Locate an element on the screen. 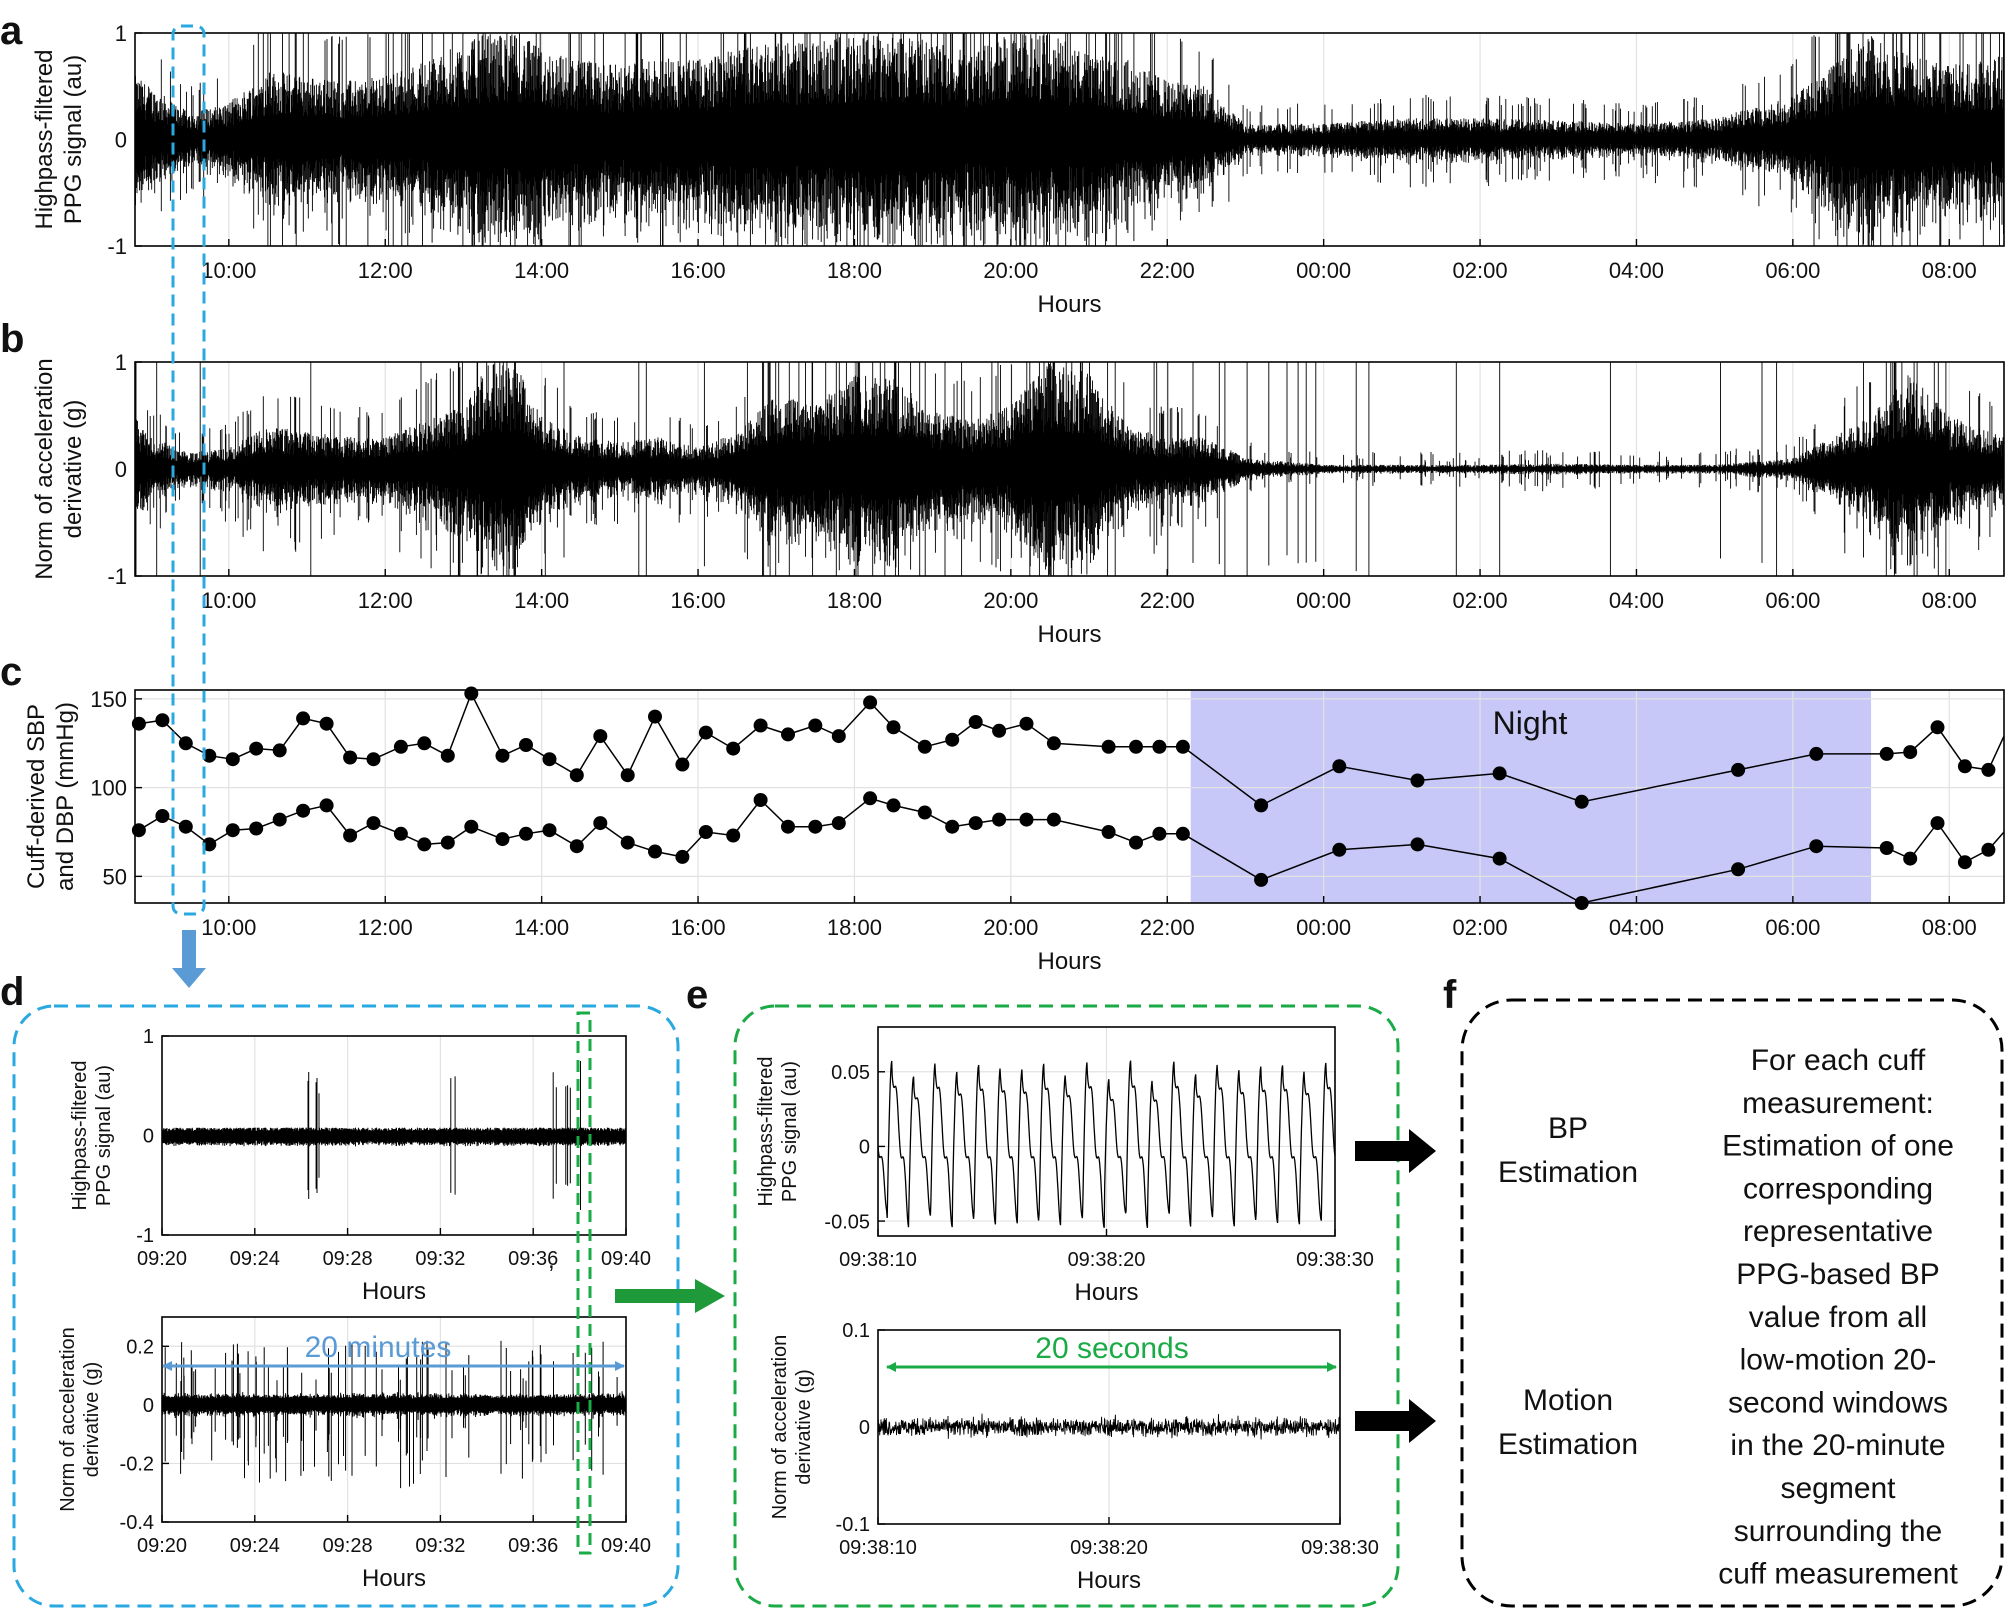 The height and width of the screenshot is (1612, 2006). ppg-waveform is located at coordinates (1106, 1144).